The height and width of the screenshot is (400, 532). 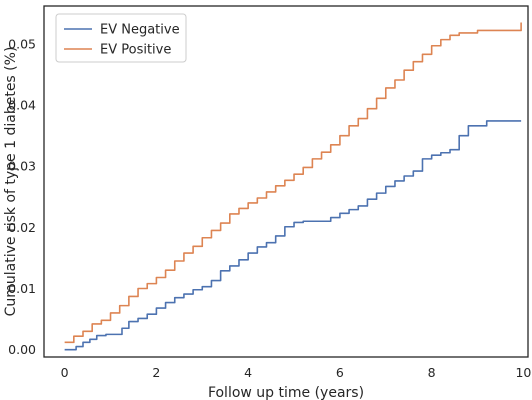 I want to click on y-axis-label: Cumulative risk of type 1 diabetes (%), so click(x=11, y=182).